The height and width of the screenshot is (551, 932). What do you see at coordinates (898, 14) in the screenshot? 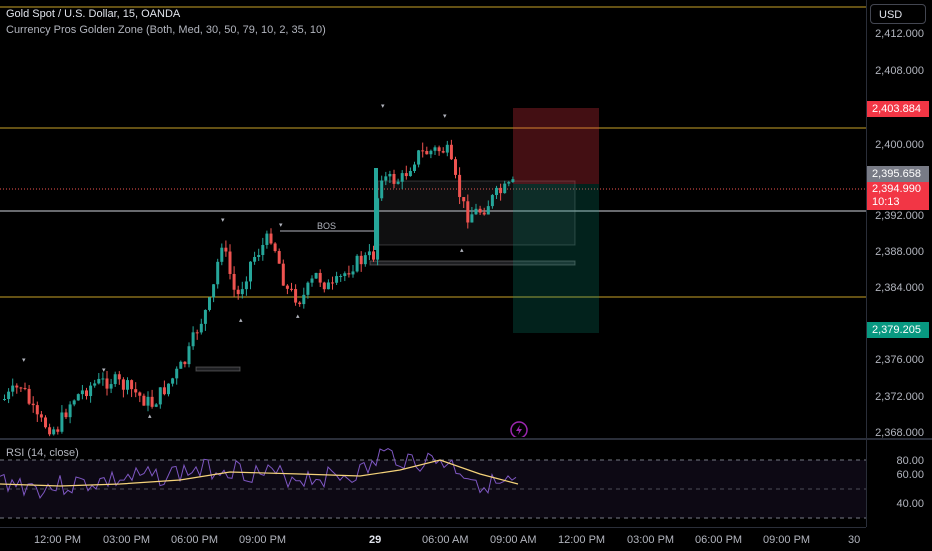
I see `currency-button: USD` at bounding box center [898, 14].